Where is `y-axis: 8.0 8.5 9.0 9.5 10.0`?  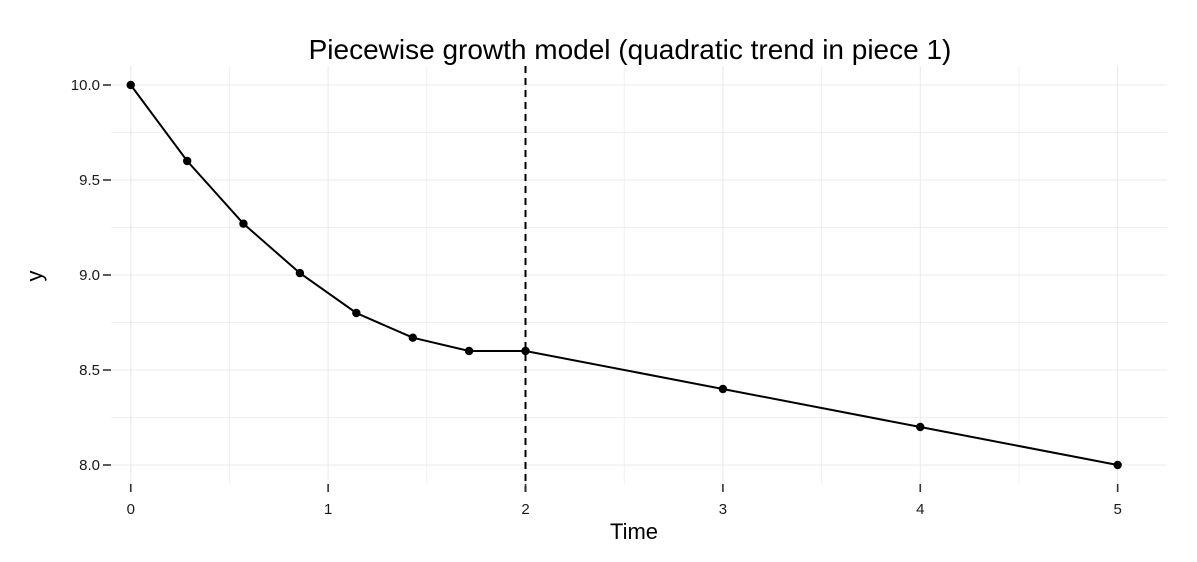
y-axis: 8.0 8.5 9.0 9.5 10.0 is located at coordinates (91, 275).